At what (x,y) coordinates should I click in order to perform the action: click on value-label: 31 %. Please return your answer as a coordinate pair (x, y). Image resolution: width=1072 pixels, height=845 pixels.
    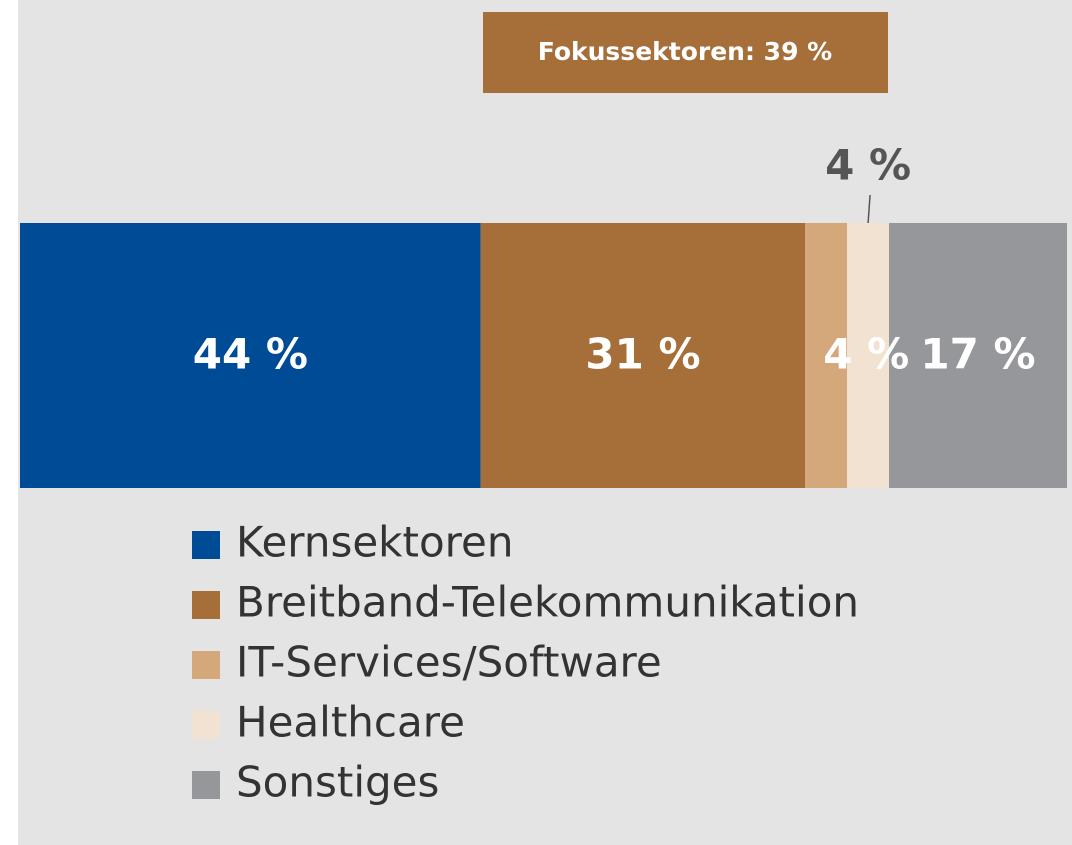
    Looking at the image, I should click on (642, 354).